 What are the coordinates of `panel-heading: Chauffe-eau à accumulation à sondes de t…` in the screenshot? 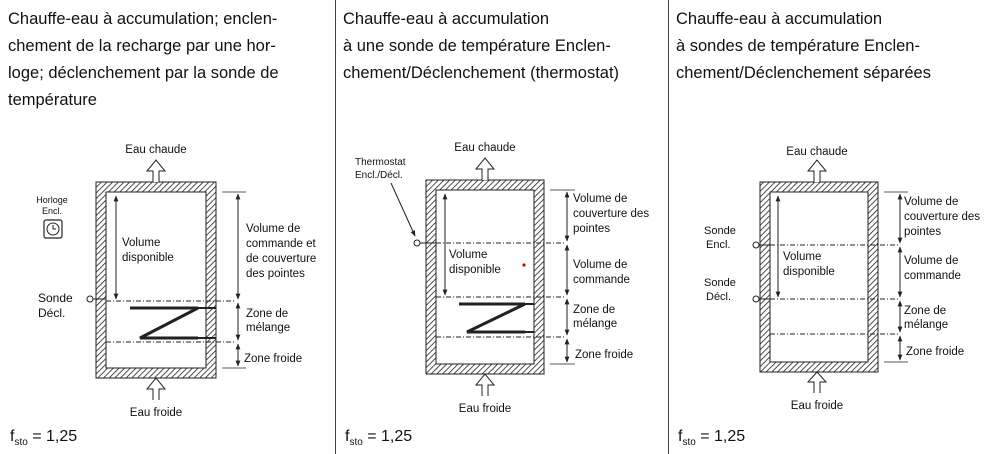 It's located at (803, 46).